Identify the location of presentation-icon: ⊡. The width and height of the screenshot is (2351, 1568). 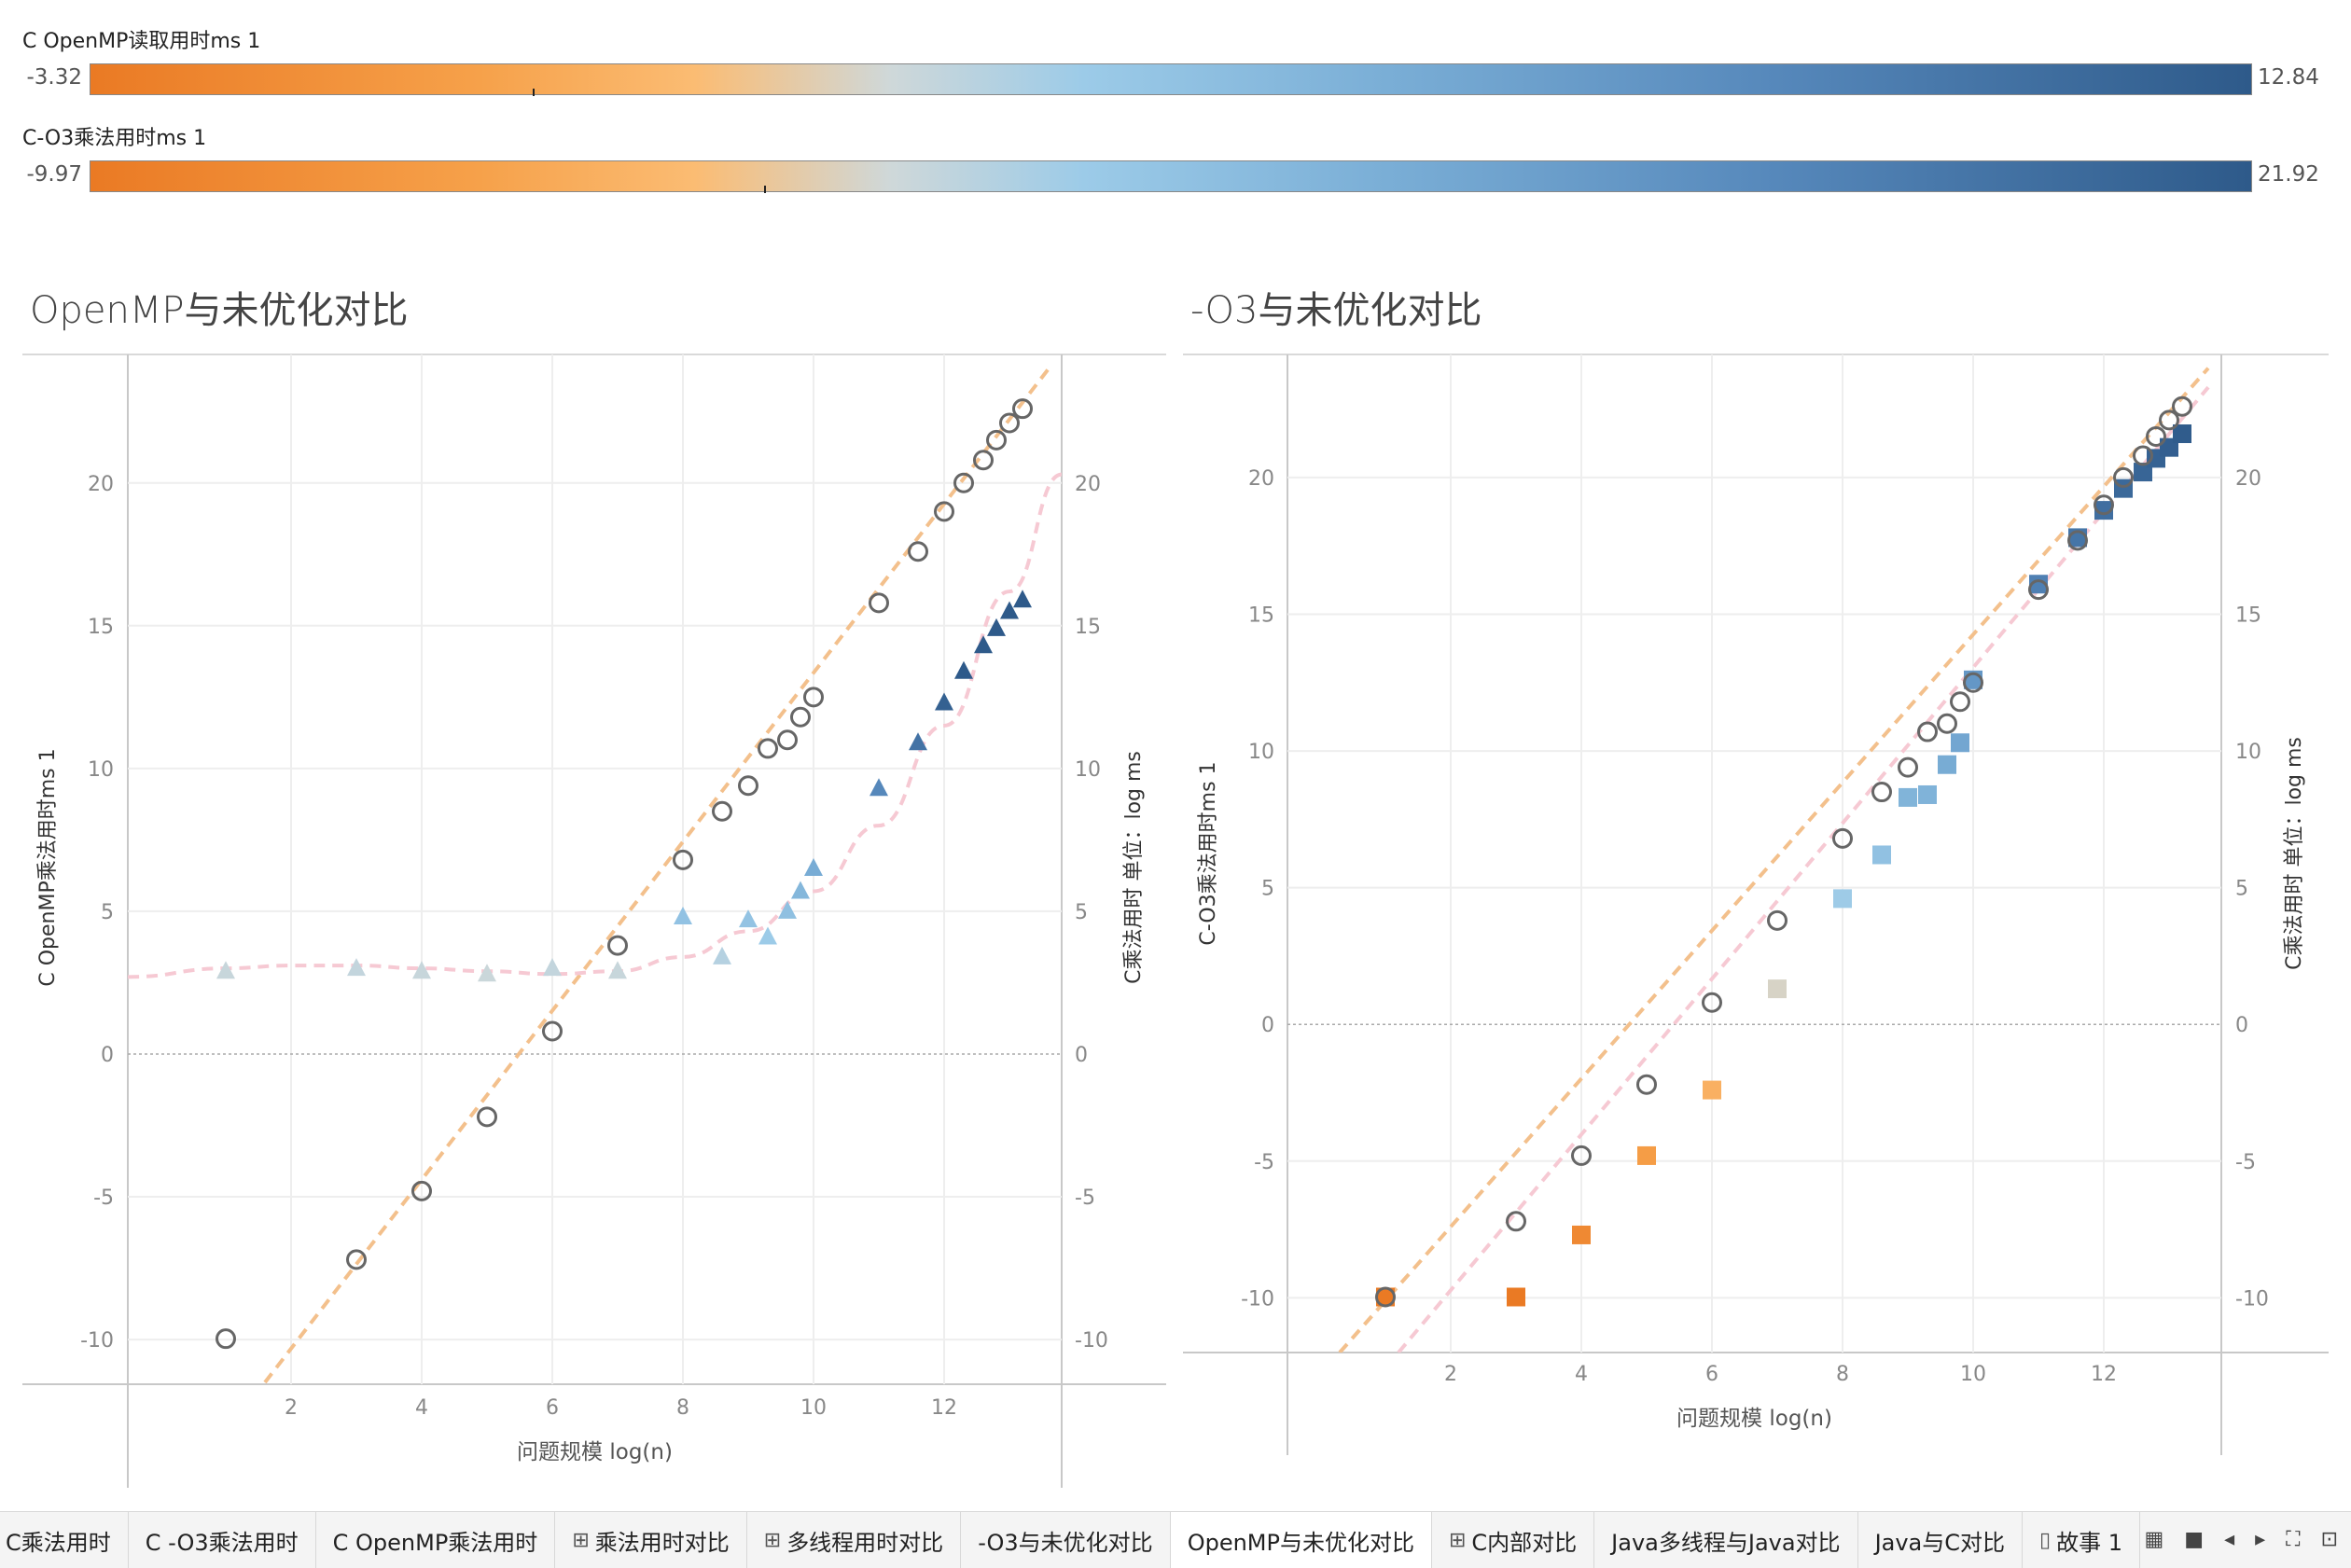
(2329, 1539).